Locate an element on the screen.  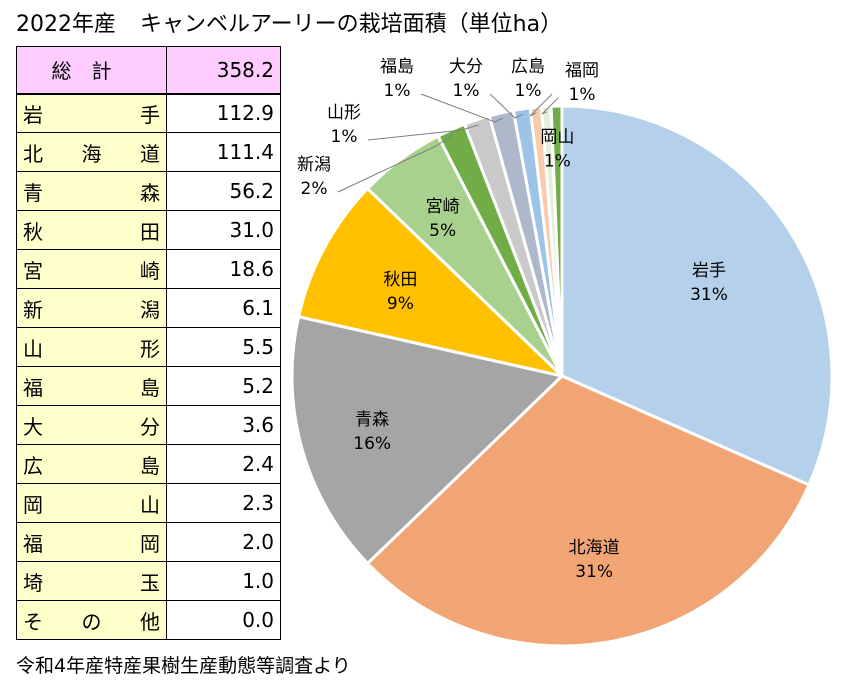
row-area: 111.4 is located at coordinates (223, 152).